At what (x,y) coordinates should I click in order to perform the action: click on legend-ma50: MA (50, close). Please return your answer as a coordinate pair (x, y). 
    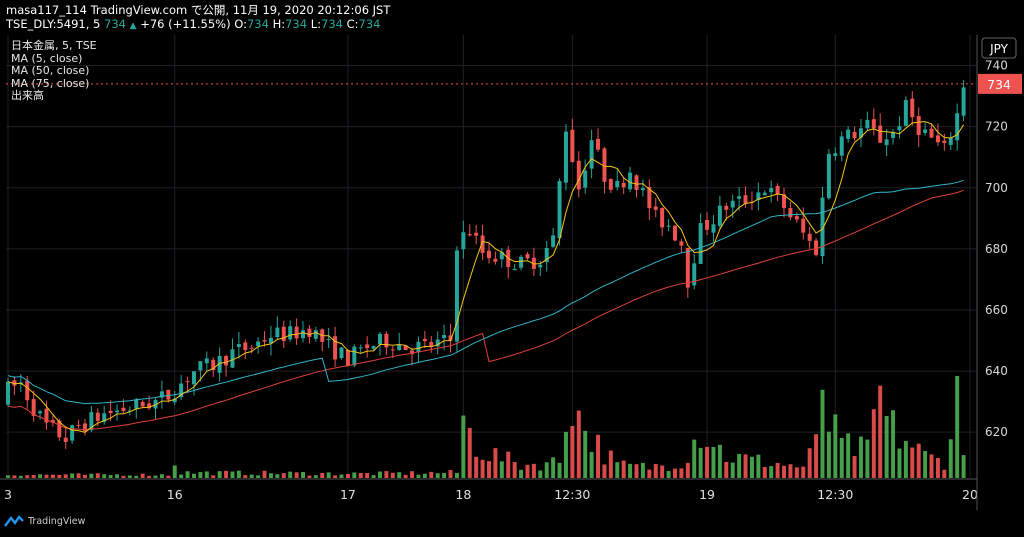
    Looking at the image, I should click on (50, 70).